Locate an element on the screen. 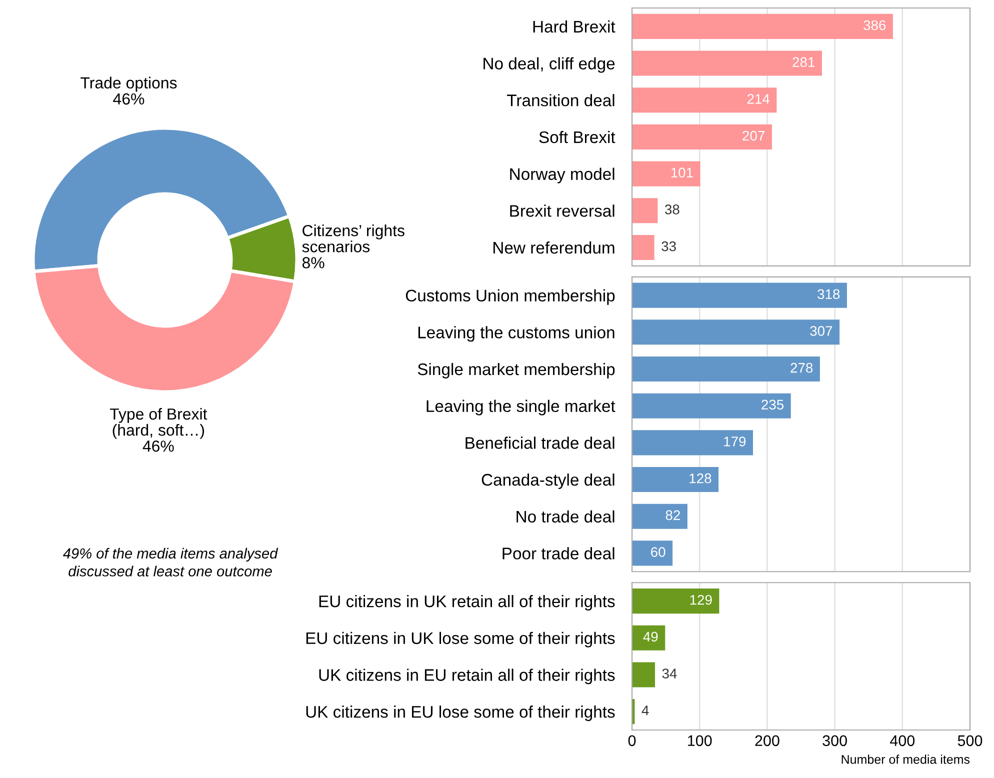 This screenshot has height=778, width=994. data-label: 214 is located at coordinates (758, 99).